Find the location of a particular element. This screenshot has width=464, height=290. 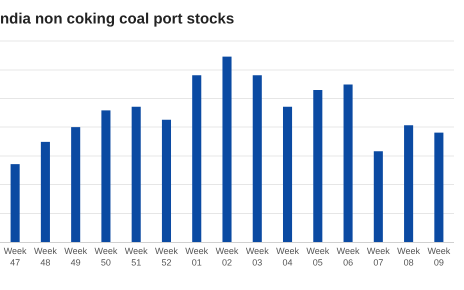

x-tick-label: Week 52 is located at coordinates (166, 257).